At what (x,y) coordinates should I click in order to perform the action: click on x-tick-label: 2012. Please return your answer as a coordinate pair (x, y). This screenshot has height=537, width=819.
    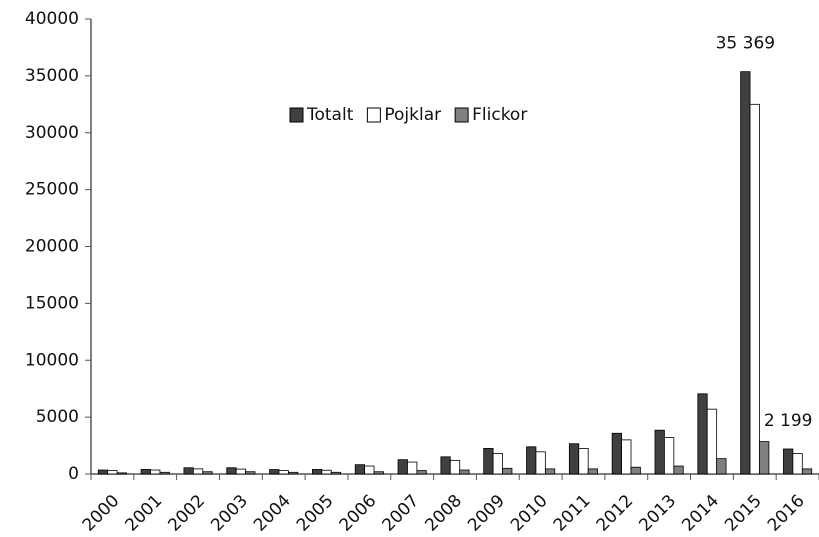
    Looking at the image, I should click on (615, 513).